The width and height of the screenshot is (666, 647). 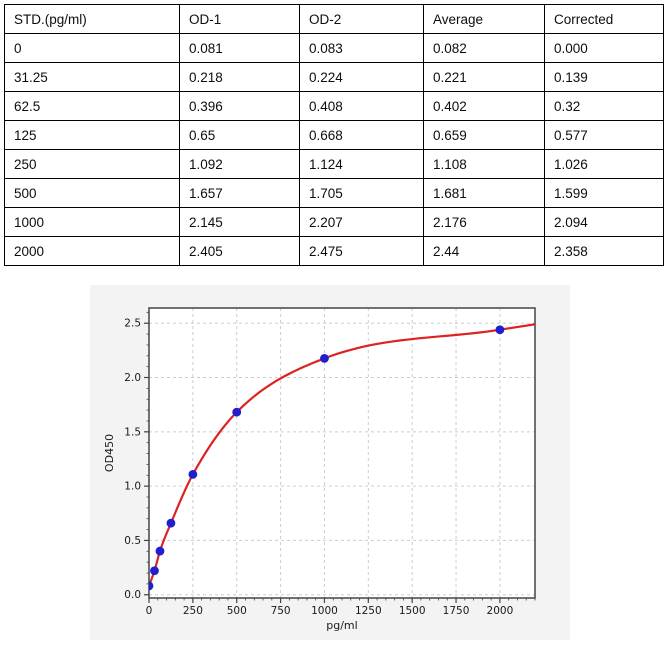 I want to click on x-tick-label: 1000, so click(x=324, y=611).